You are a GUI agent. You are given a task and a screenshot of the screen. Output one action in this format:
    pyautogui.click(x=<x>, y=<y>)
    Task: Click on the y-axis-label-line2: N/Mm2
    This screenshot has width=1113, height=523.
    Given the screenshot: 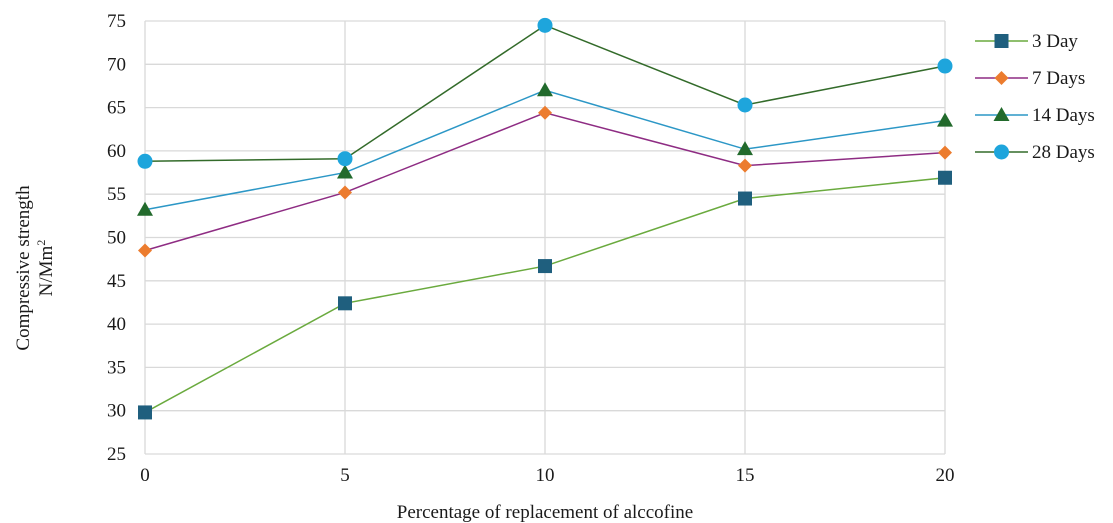 What is the action you would take?
    pyautogui.click(x=45, y=268)
    